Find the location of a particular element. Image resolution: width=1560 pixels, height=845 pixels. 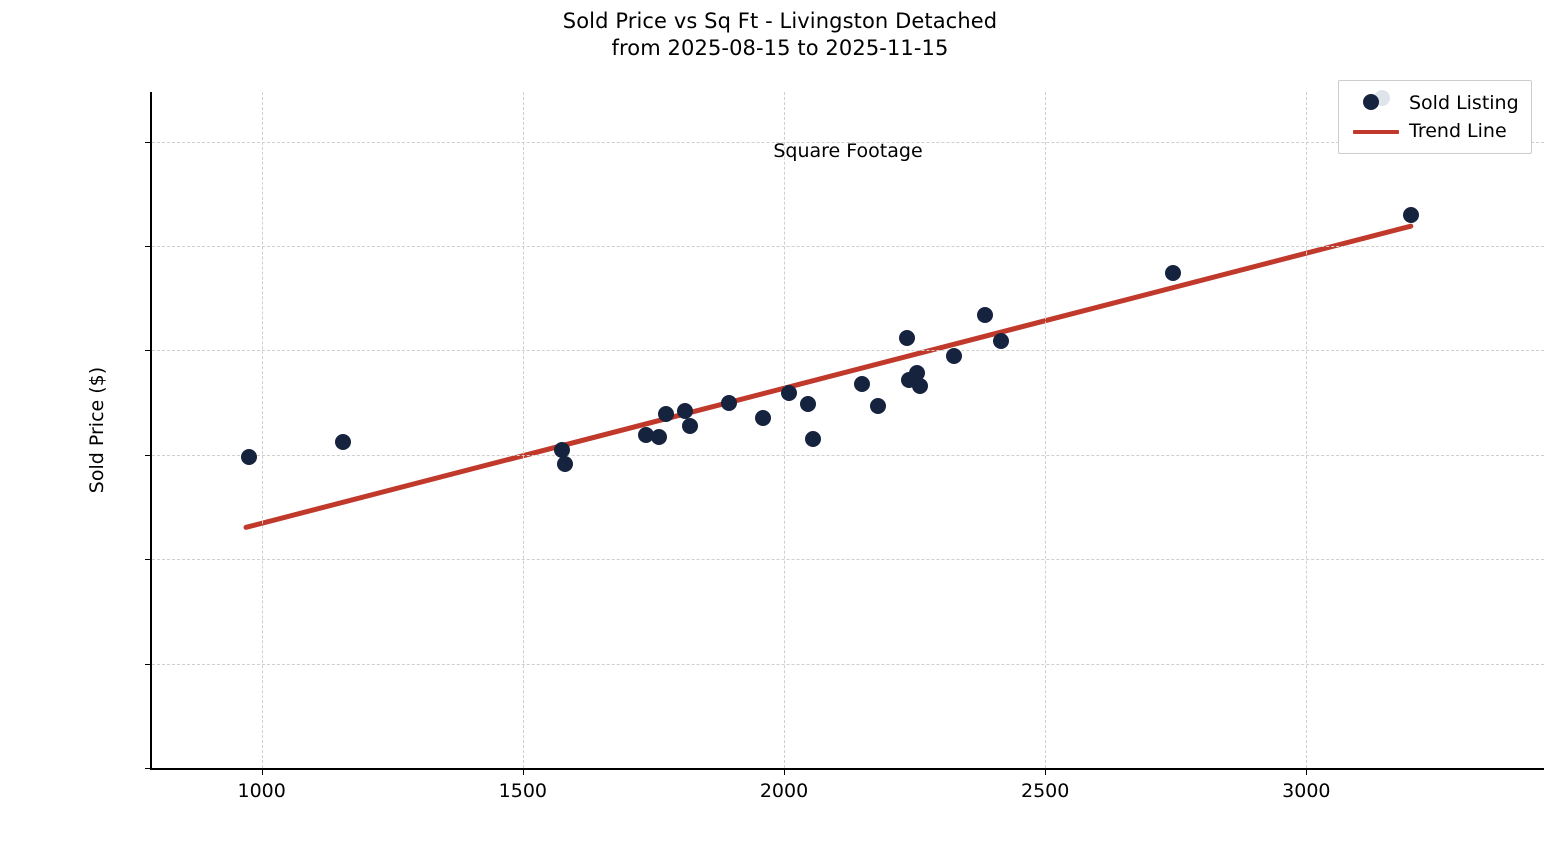

x-axis-label: Square Footage is located at coordinates (848, 151).